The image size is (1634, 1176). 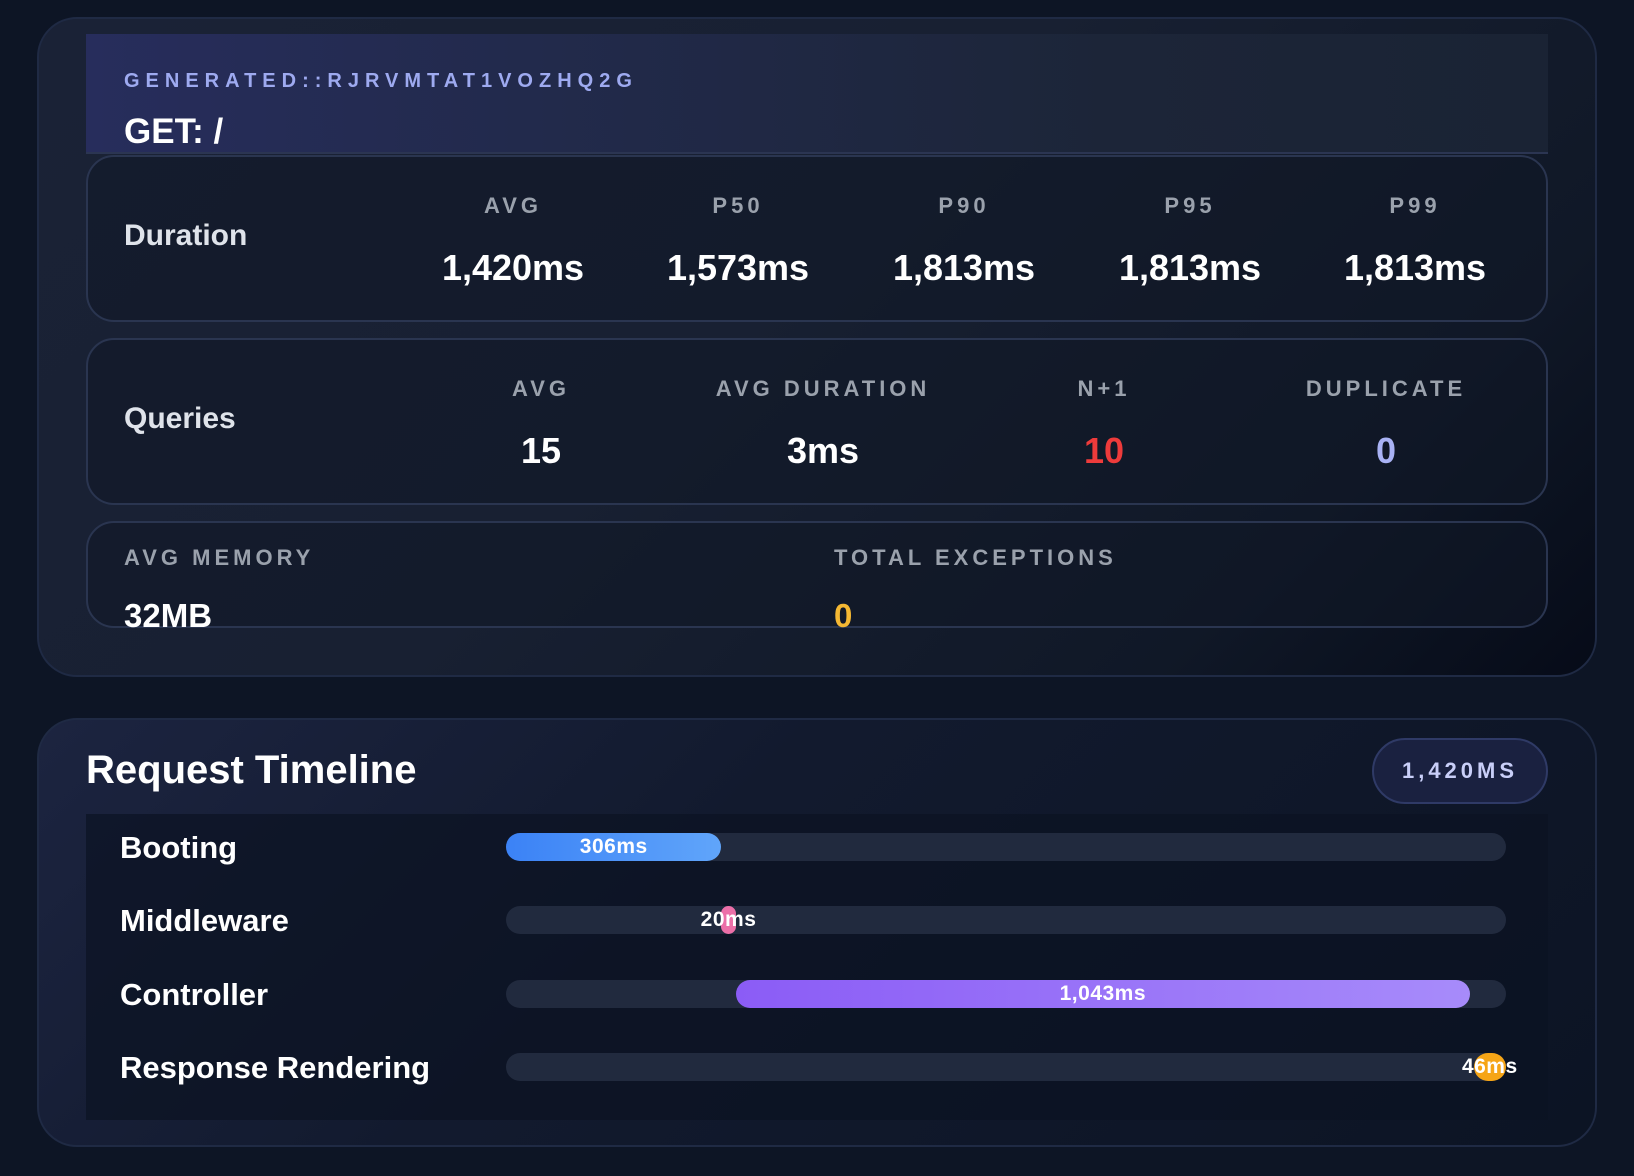 What do you see at coordinates (1104, 389) in the screenshot?
I see `metric-label: N+1` at bounding box center [1104, 389].